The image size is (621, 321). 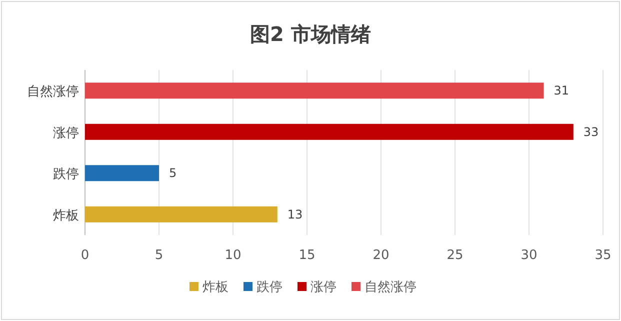 I want to click on y-tick-label: 炸板, so click(x=66, y=216).